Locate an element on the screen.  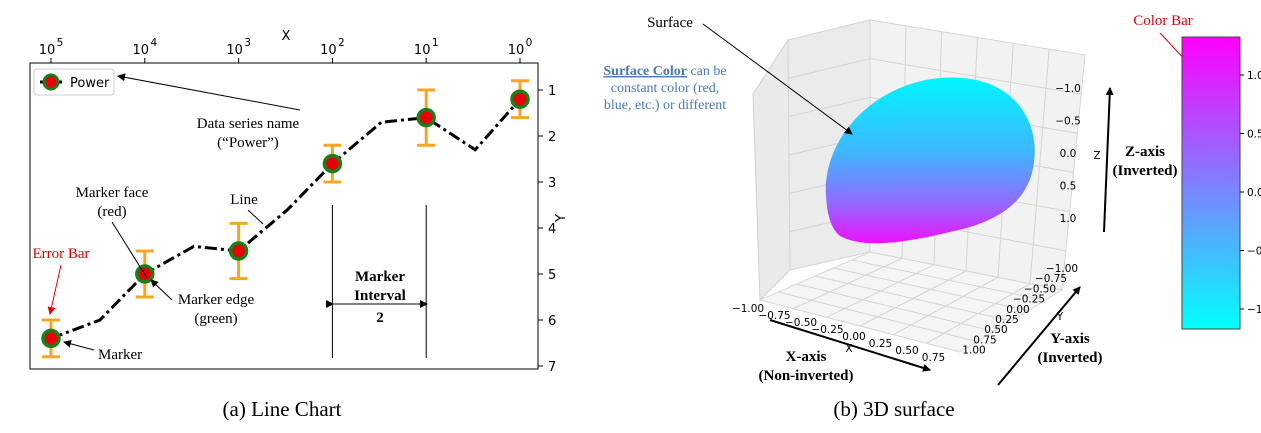
series-name-arrow is located at coordinates (209, 92).